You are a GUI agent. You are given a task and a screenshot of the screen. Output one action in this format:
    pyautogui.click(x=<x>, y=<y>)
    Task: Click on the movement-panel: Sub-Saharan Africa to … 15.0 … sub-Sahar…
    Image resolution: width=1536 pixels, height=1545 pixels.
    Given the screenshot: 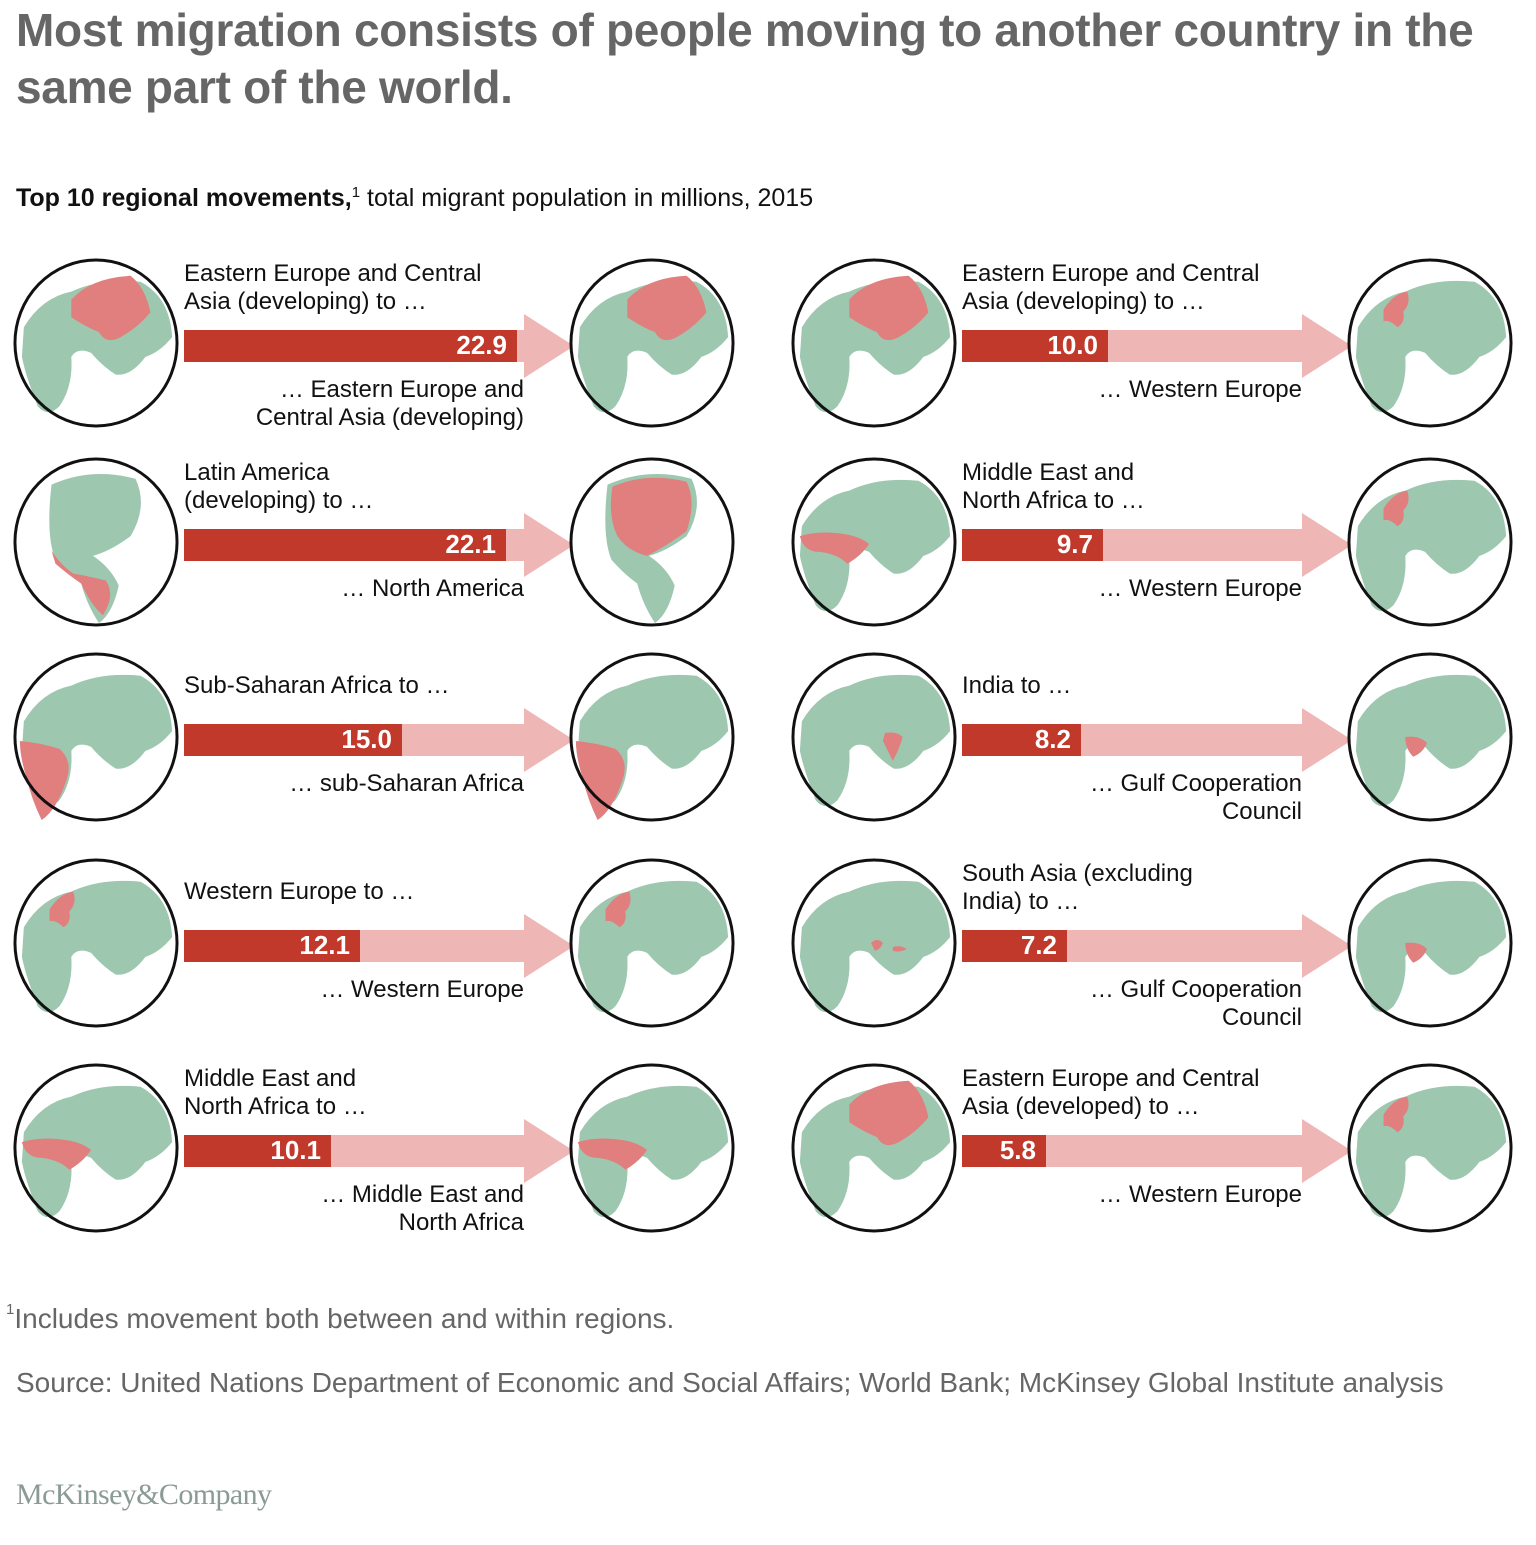 What is the action you would take?
    pyautogui.click(x=392, y=752)
    